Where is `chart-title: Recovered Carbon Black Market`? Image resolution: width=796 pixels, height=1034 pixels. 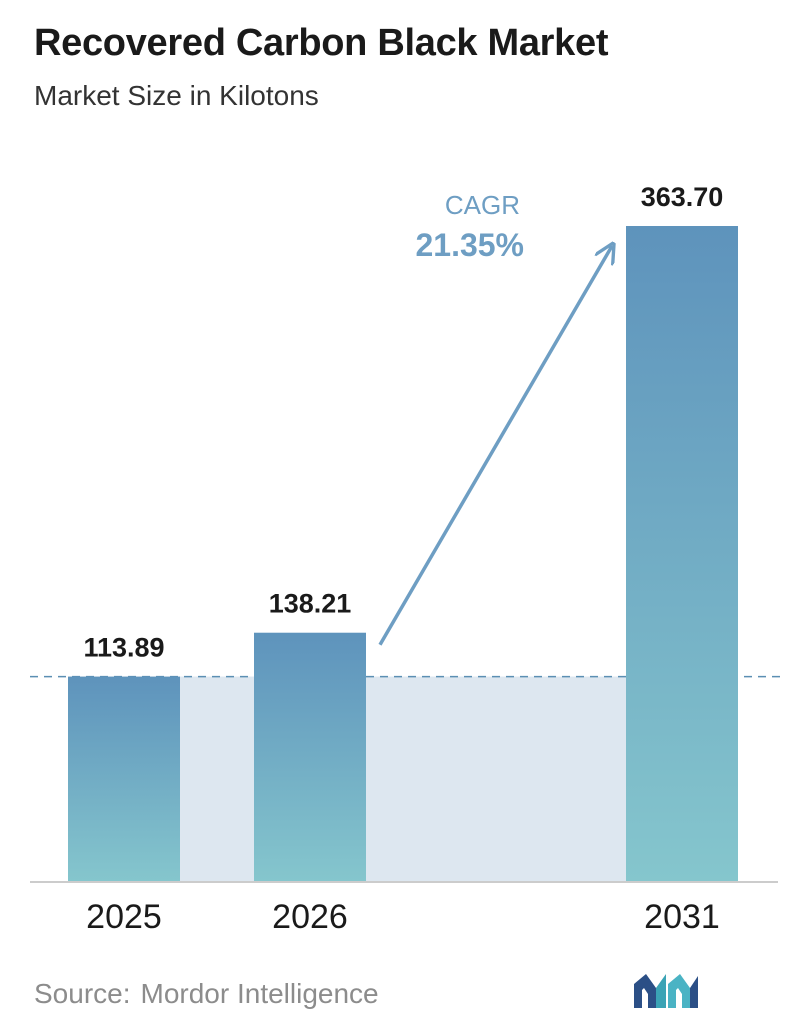
chart-title: Recovered Carbon Black Market is located at coordinates (321, 43).